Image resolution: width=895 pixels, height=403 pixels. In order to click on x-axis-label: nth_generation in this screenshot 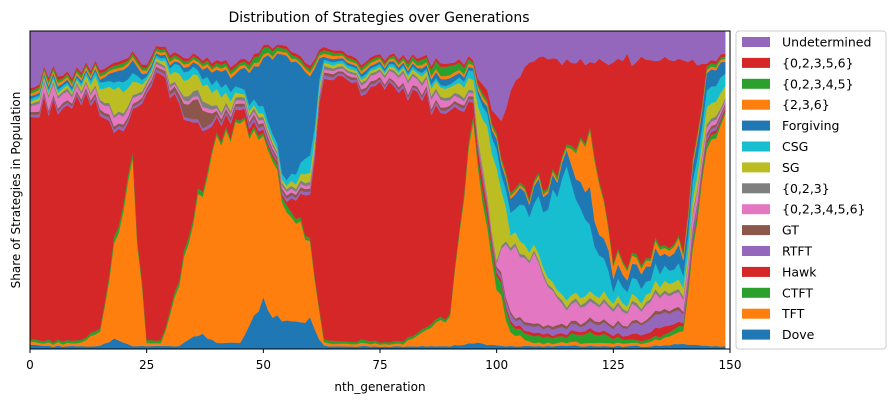, I will do `click(379, 387)`.